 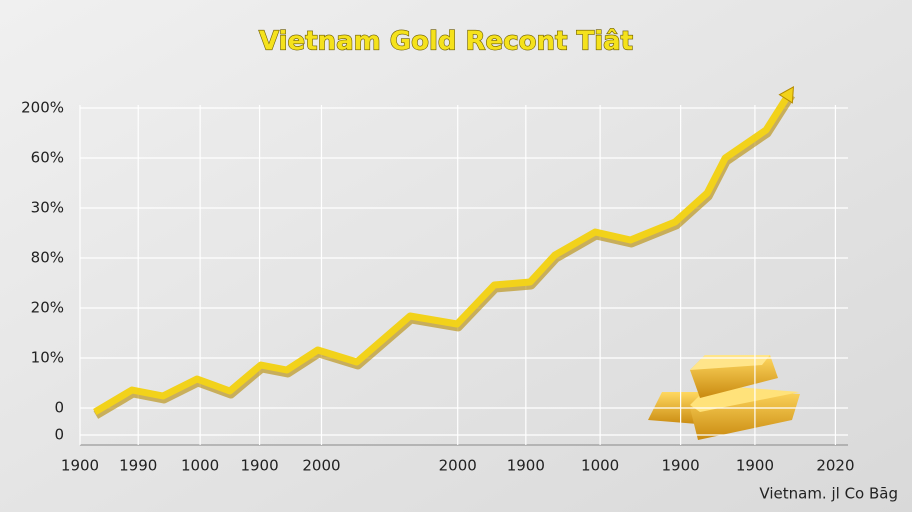 What do you see at coordinates (828, 494) in the screenshot?
I see `footer: Vietnam. jl Co Bāg` at bounding box center [828, 494].